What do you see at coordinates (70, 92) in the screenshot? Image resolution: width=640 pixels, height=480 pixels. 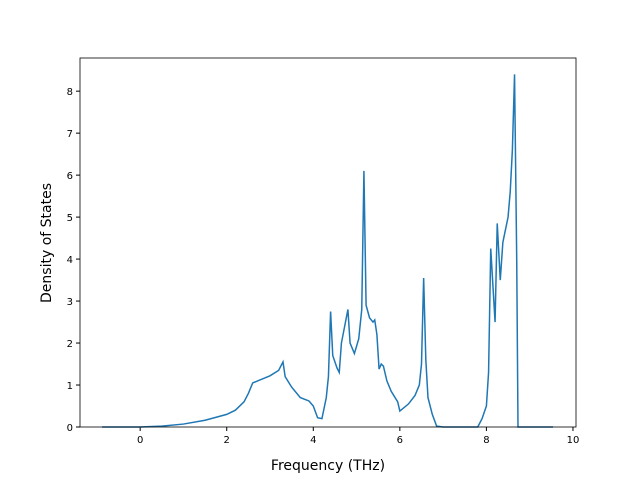 I see `y-tick-label: 8` at bounding box center [70, 92].